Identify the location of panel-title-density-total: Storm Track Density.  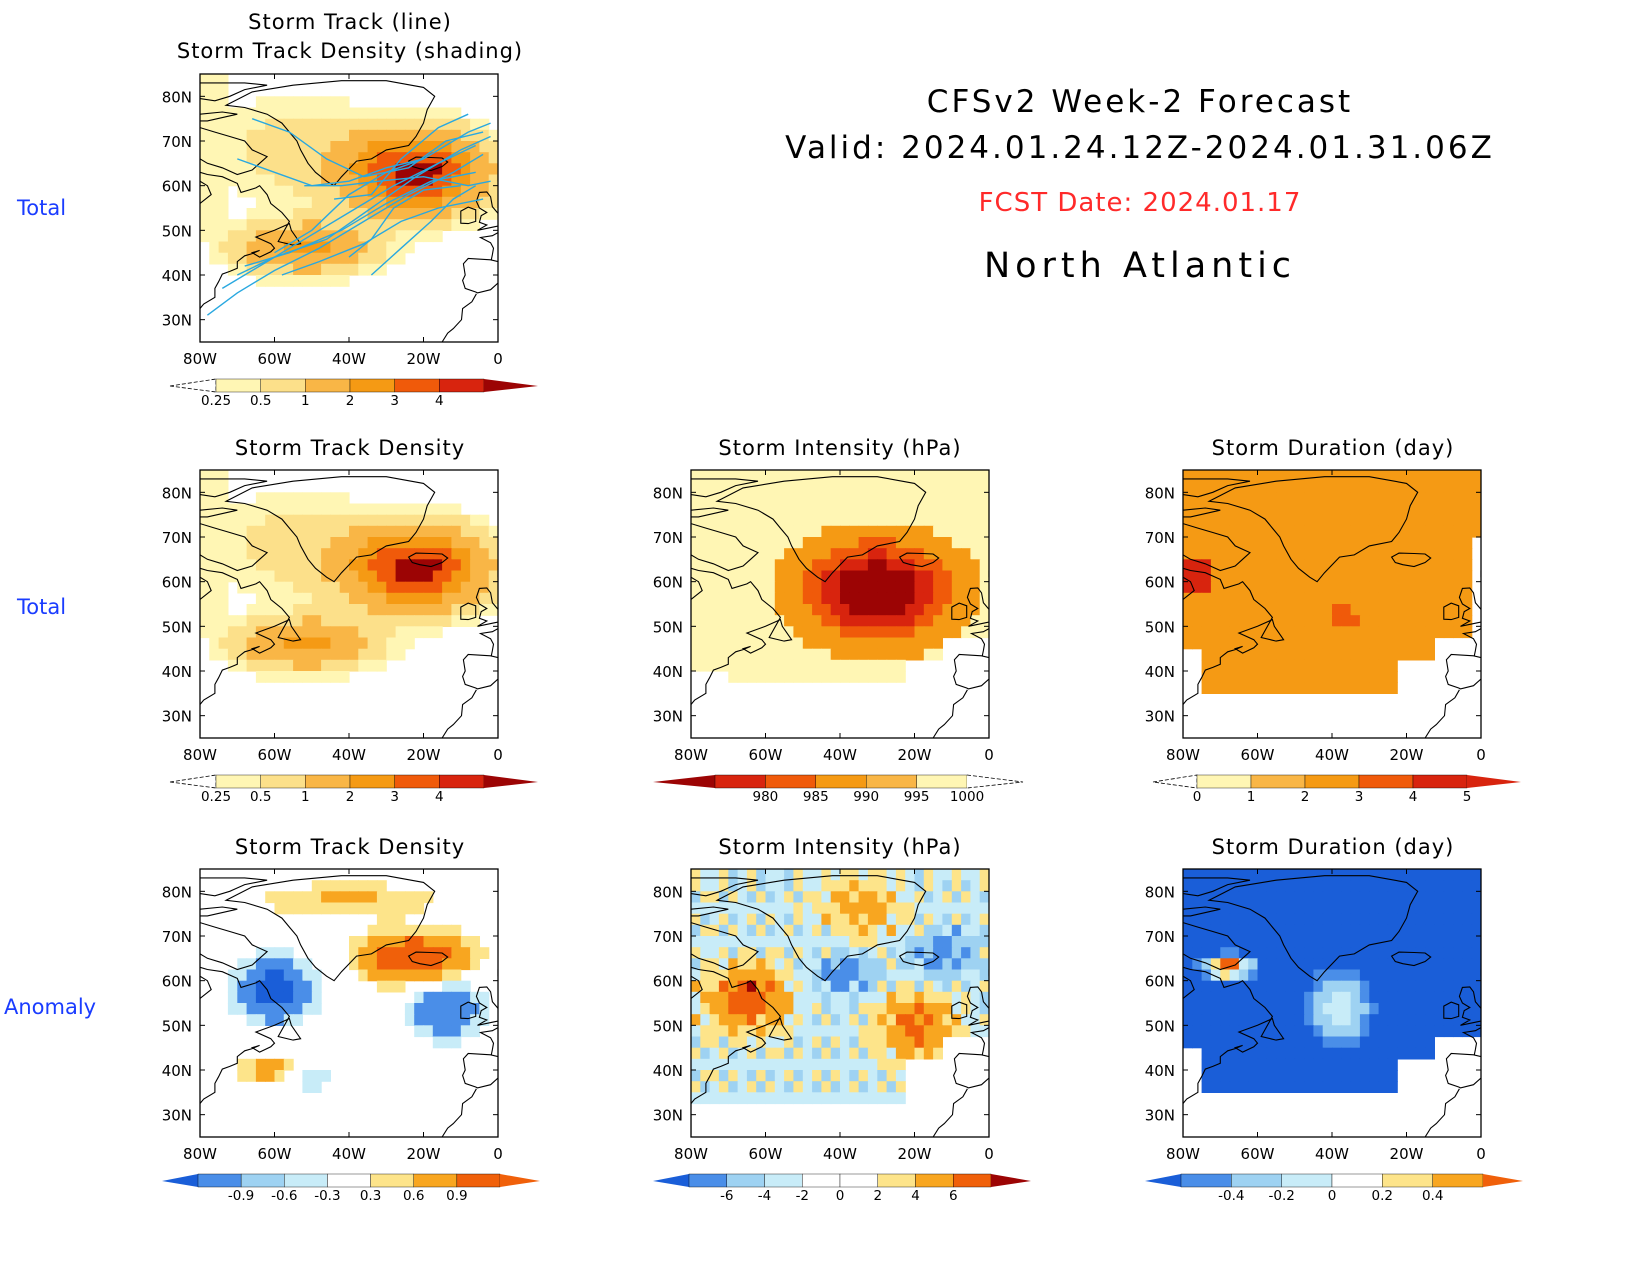
(350, 448).